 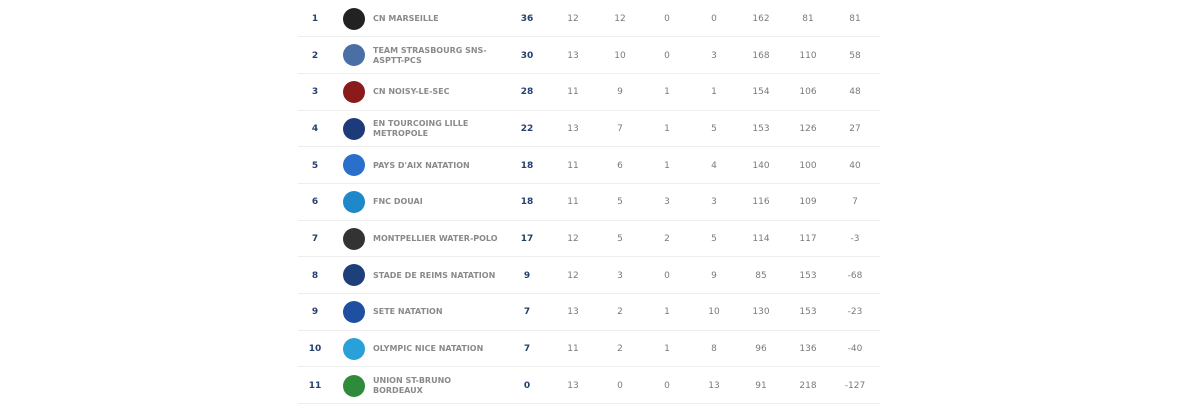 I want to click on team-name: TEAM STRASBOURG SNS-ASPTT-PCS, so click(x=430, y=55).